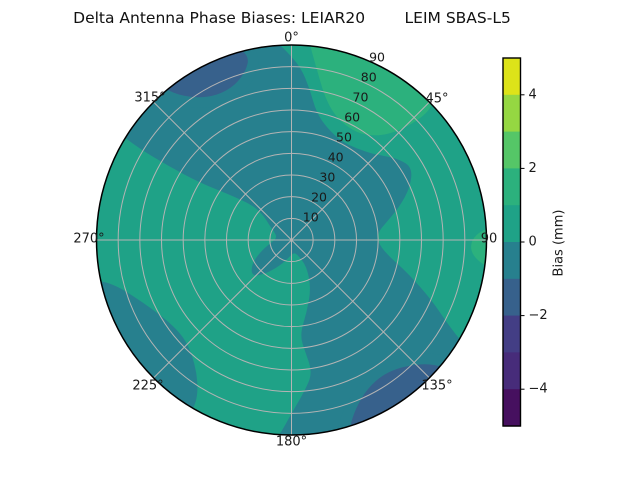 Image resolution: width=640 pixels, height=480 pixels. What do you see at coordinates (319, 197) in the screenshot?
I see `radial-tick-label-20: 20` at bounding box center [319, 197].